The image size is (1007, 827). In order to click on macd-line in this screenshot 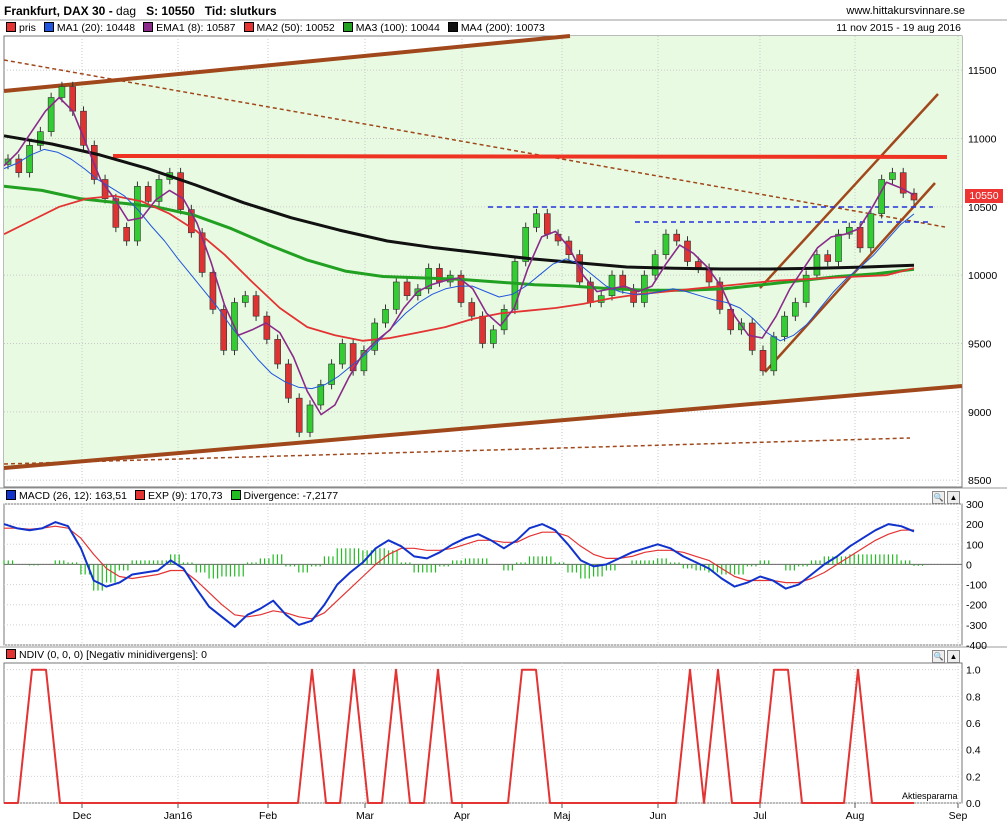, I will do `click(459, 574)`.